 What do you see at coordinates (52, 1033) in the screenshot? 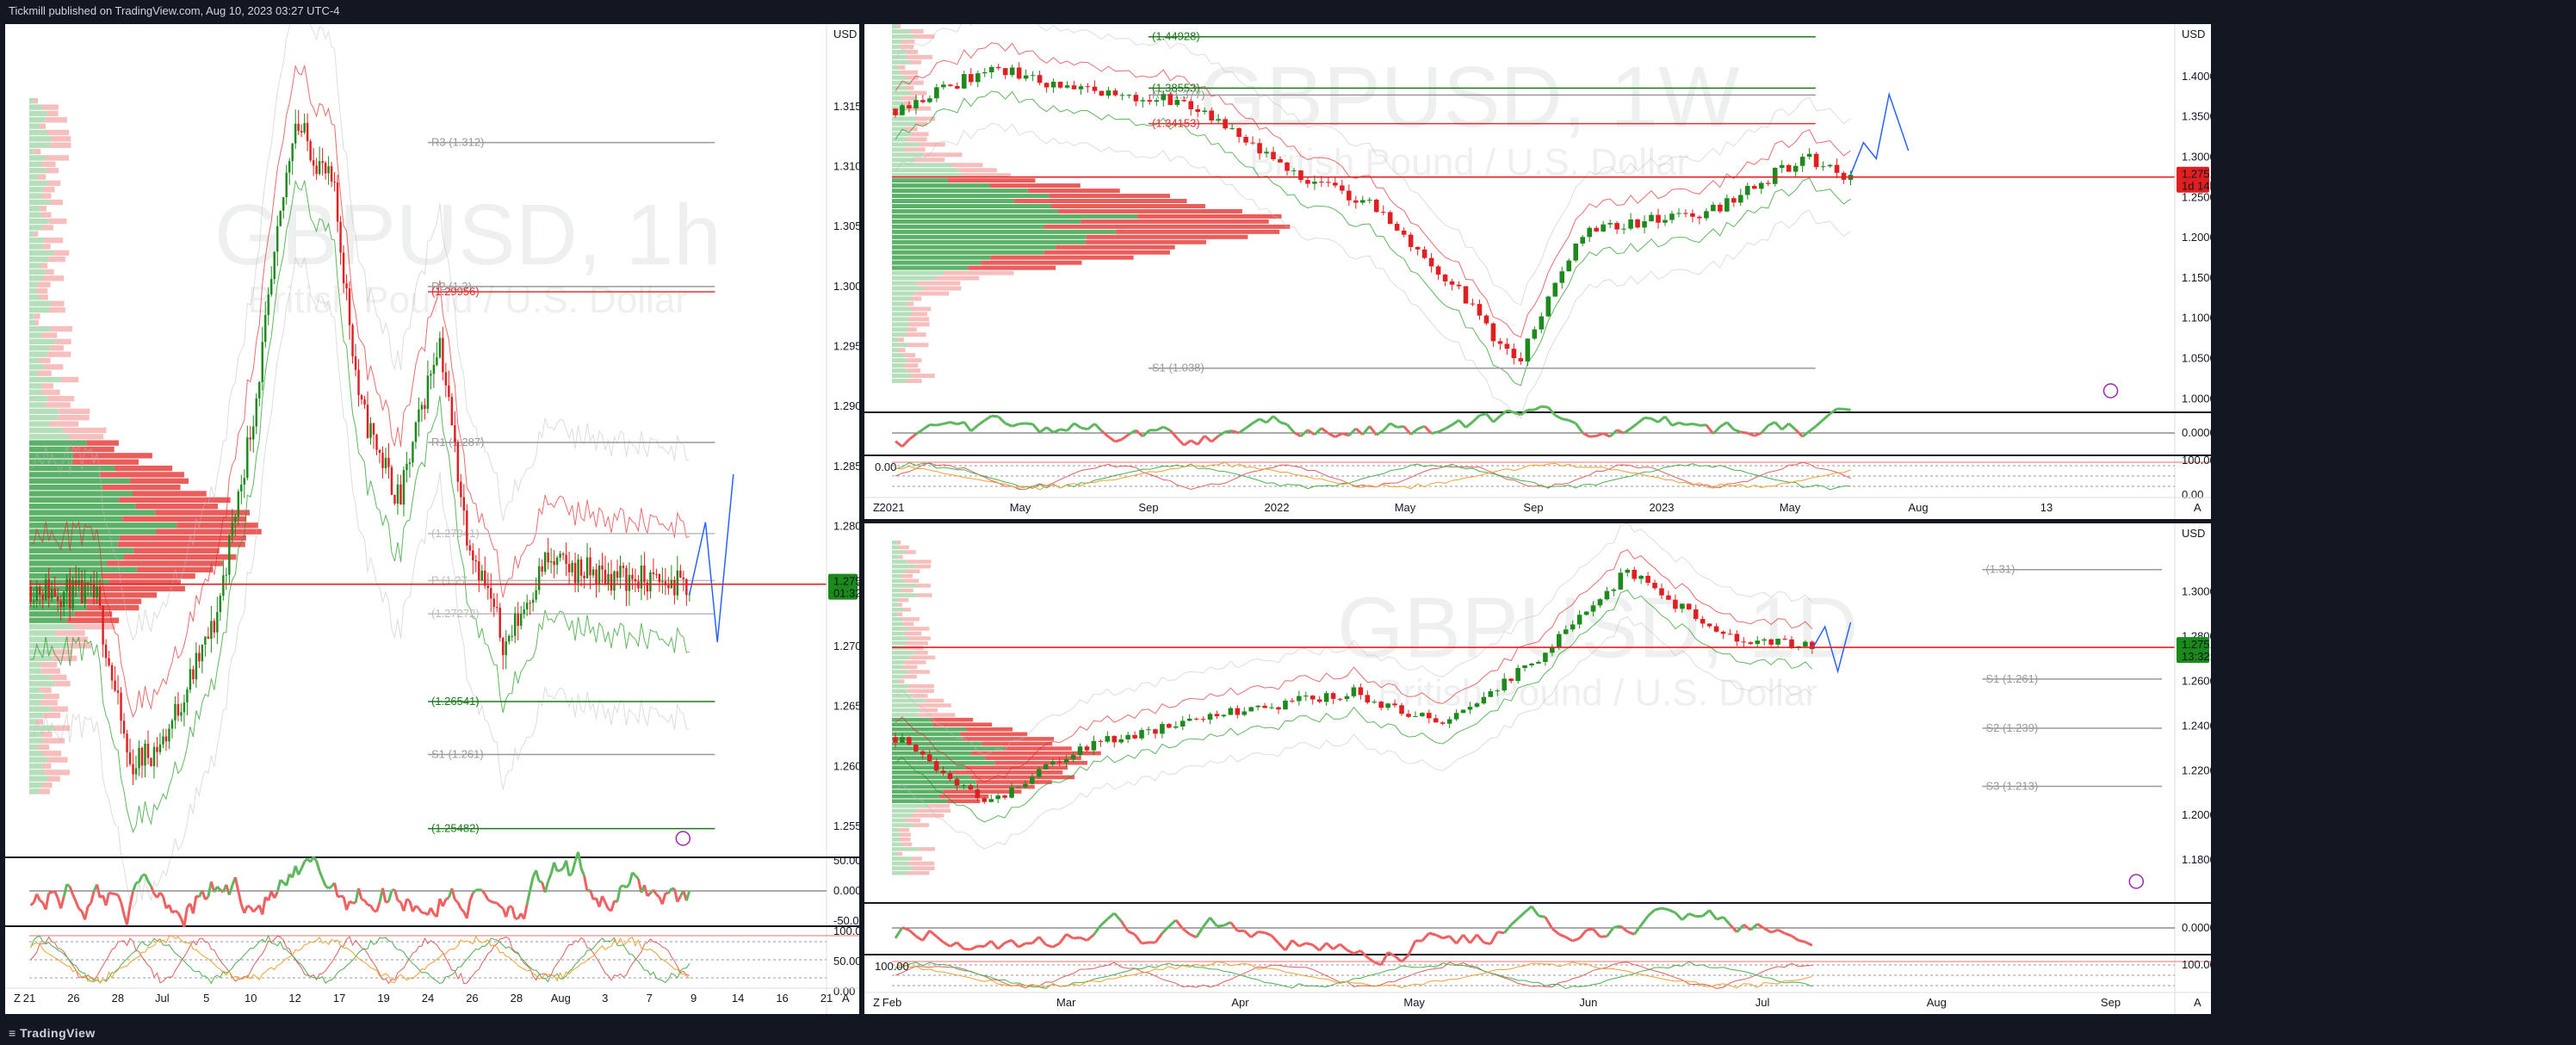
I see `tradingview-logo: ≡ TradingView` at bounding box center [52, 1033].